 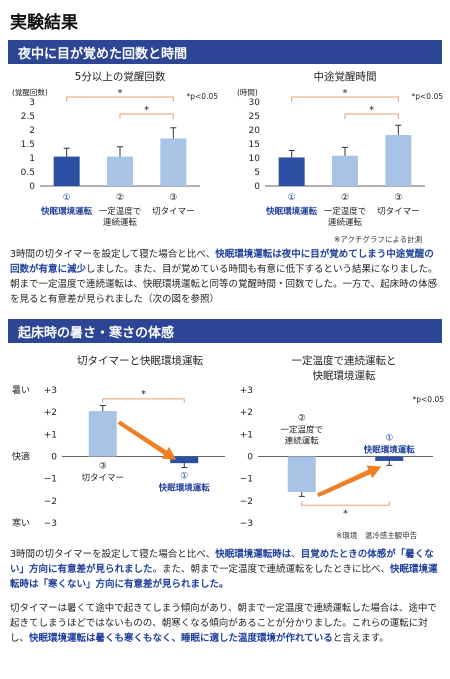 What do you see at coordinates (32, 103) in the screenshot?
I see `y-tick-label: 3` at bounding box center [32, 103].